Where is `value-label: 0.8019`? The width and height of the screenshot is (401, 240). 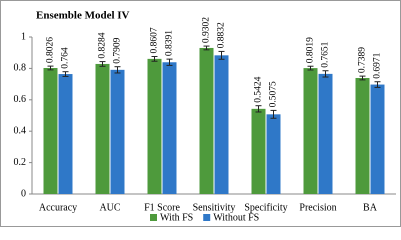
value-label: 0.8019 is located at coordinates (311, 50).